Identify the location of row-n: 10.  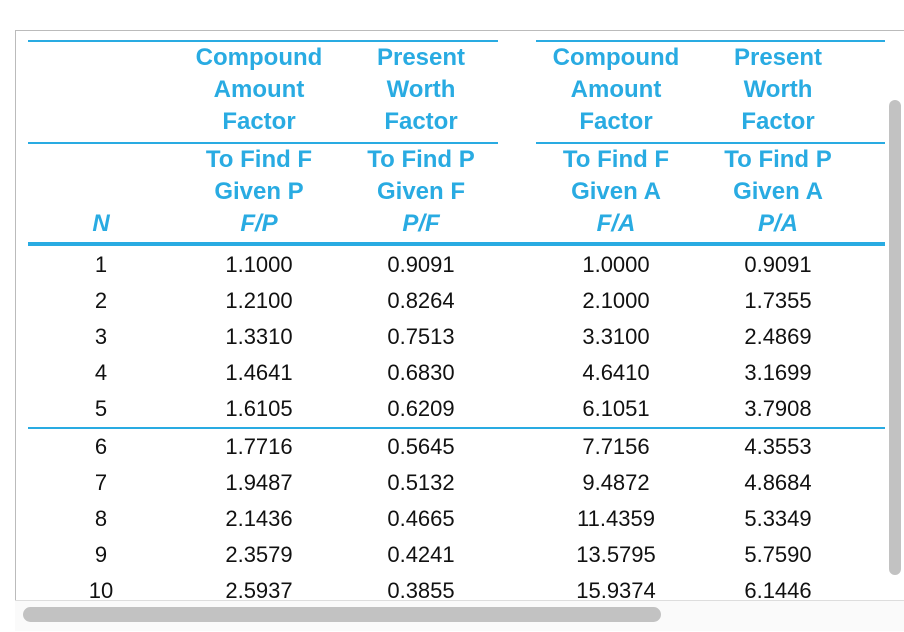
(101, 589).